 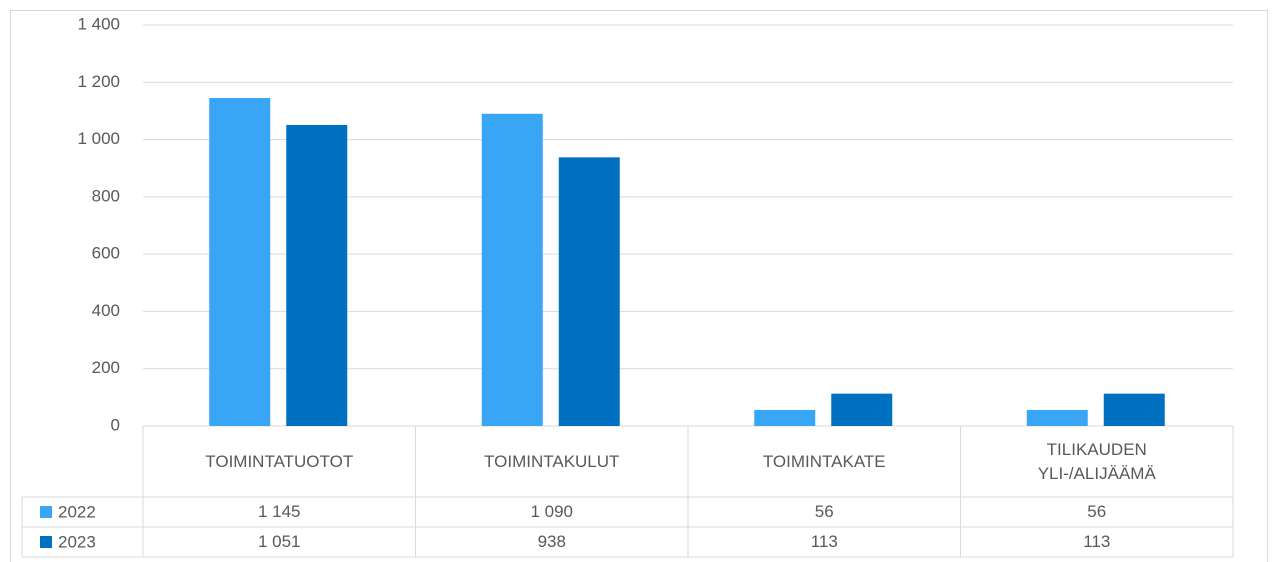 I want to click on category-label-text: TOIMINTATUOTOT, so click(x=279, y=461).